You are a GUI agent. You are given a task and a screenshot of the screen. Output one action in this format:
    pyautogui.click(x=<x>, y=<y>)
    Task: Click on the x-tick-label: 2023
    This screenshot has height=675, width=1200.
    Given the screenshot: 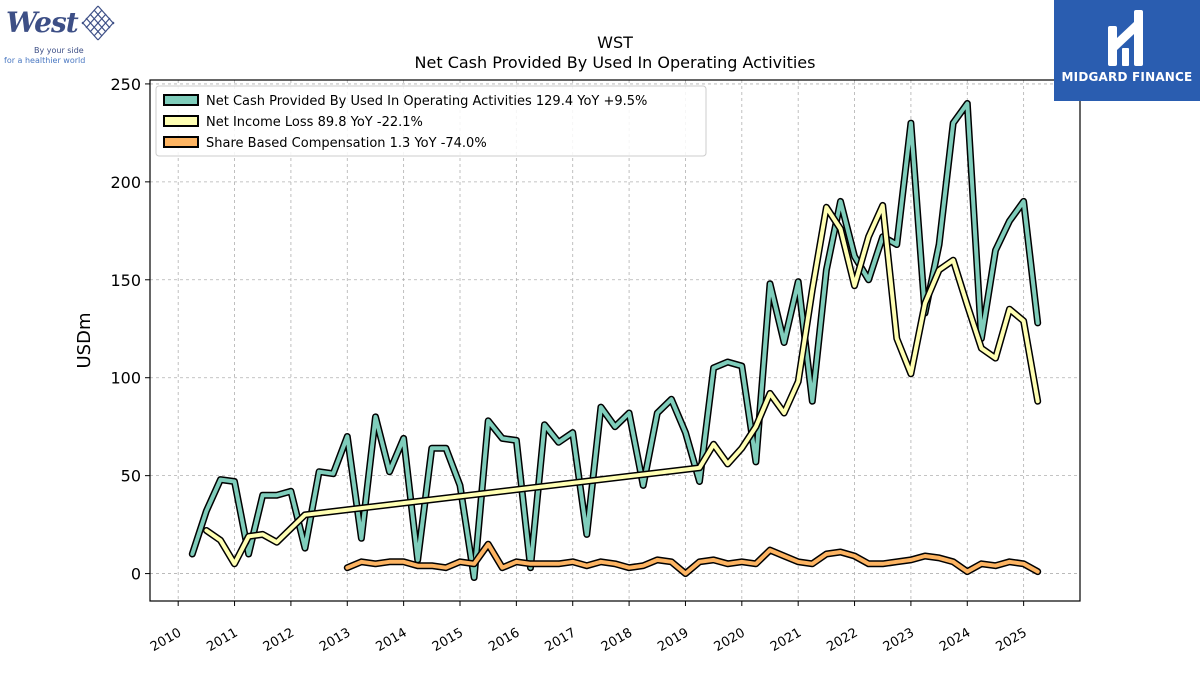 What is the action you would take?
    pyautogui.click(x=899, y=640)
    